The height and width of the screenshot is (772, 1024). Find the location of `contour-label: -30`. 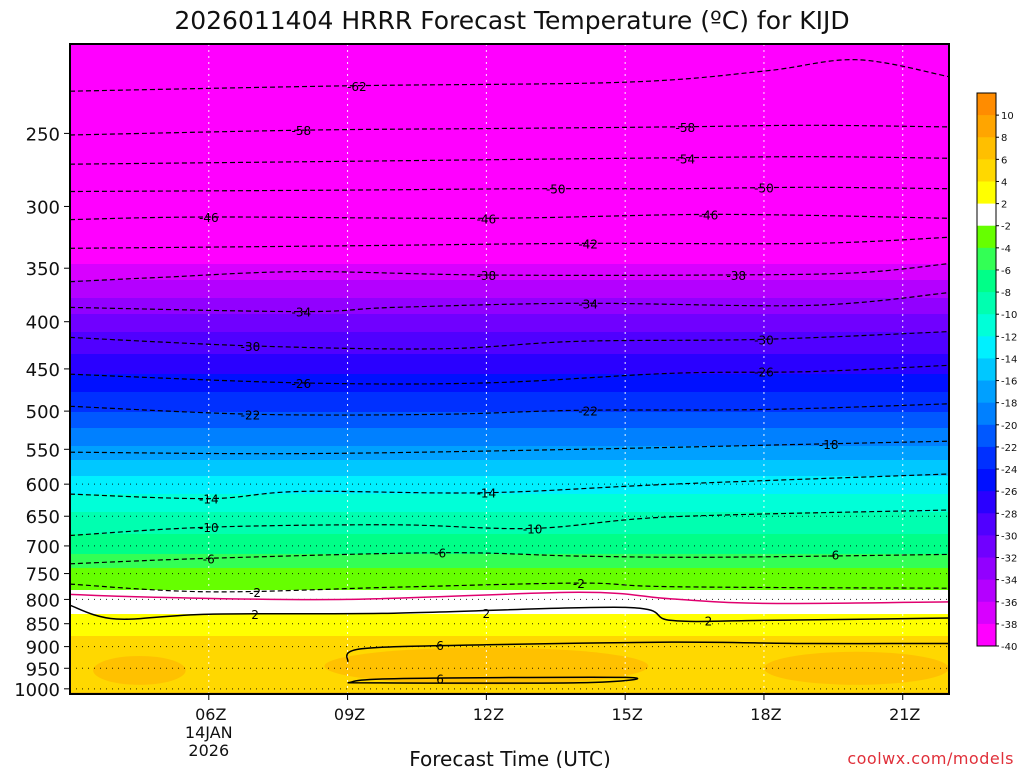

contour-label: -30 is located at coordinates (764, 340).